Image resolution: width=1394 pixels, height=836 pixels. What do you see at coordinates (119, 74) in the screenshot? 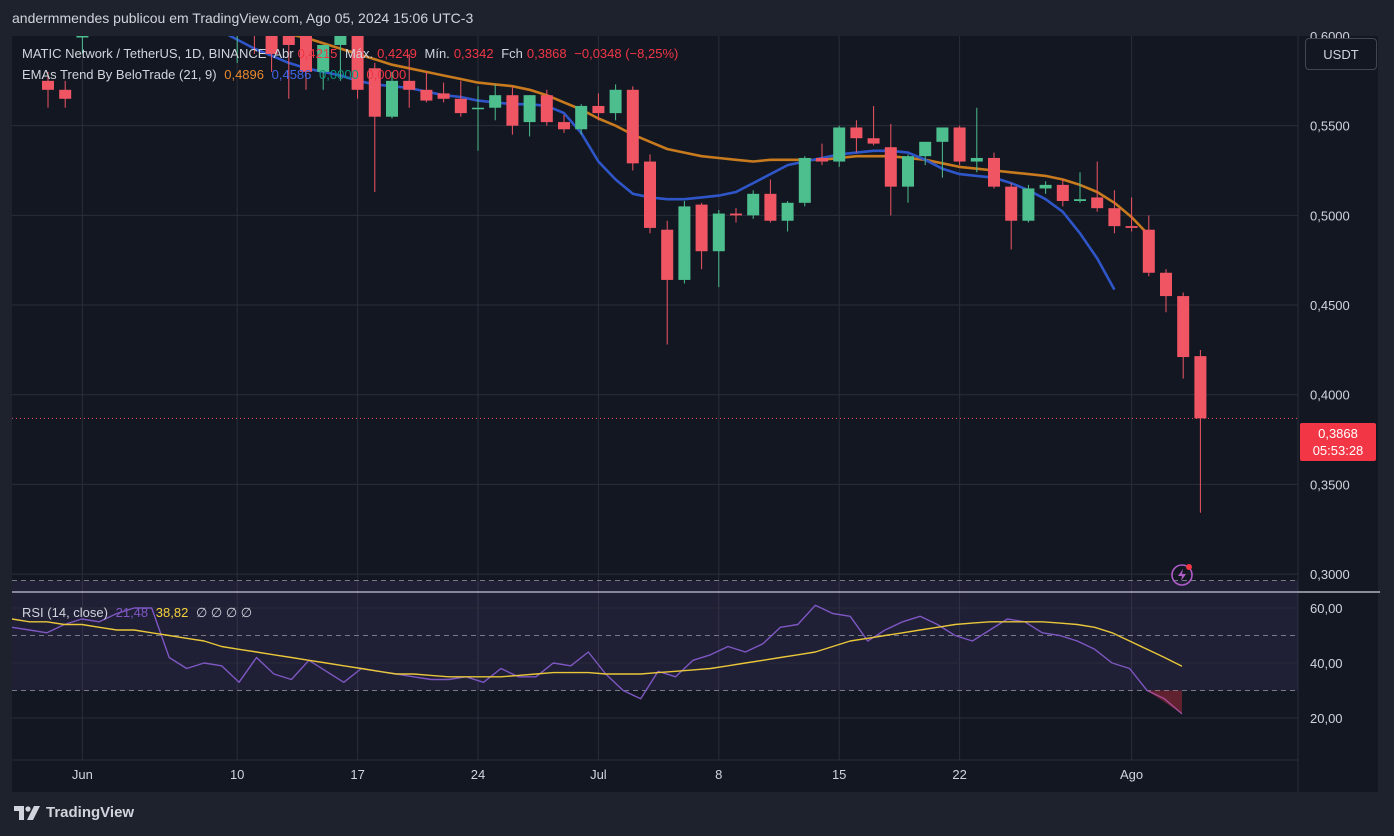
I see `ema-indicator-name: EMAs Trend By BeloTrade (21, 9)` at bounding box center [119, 74].